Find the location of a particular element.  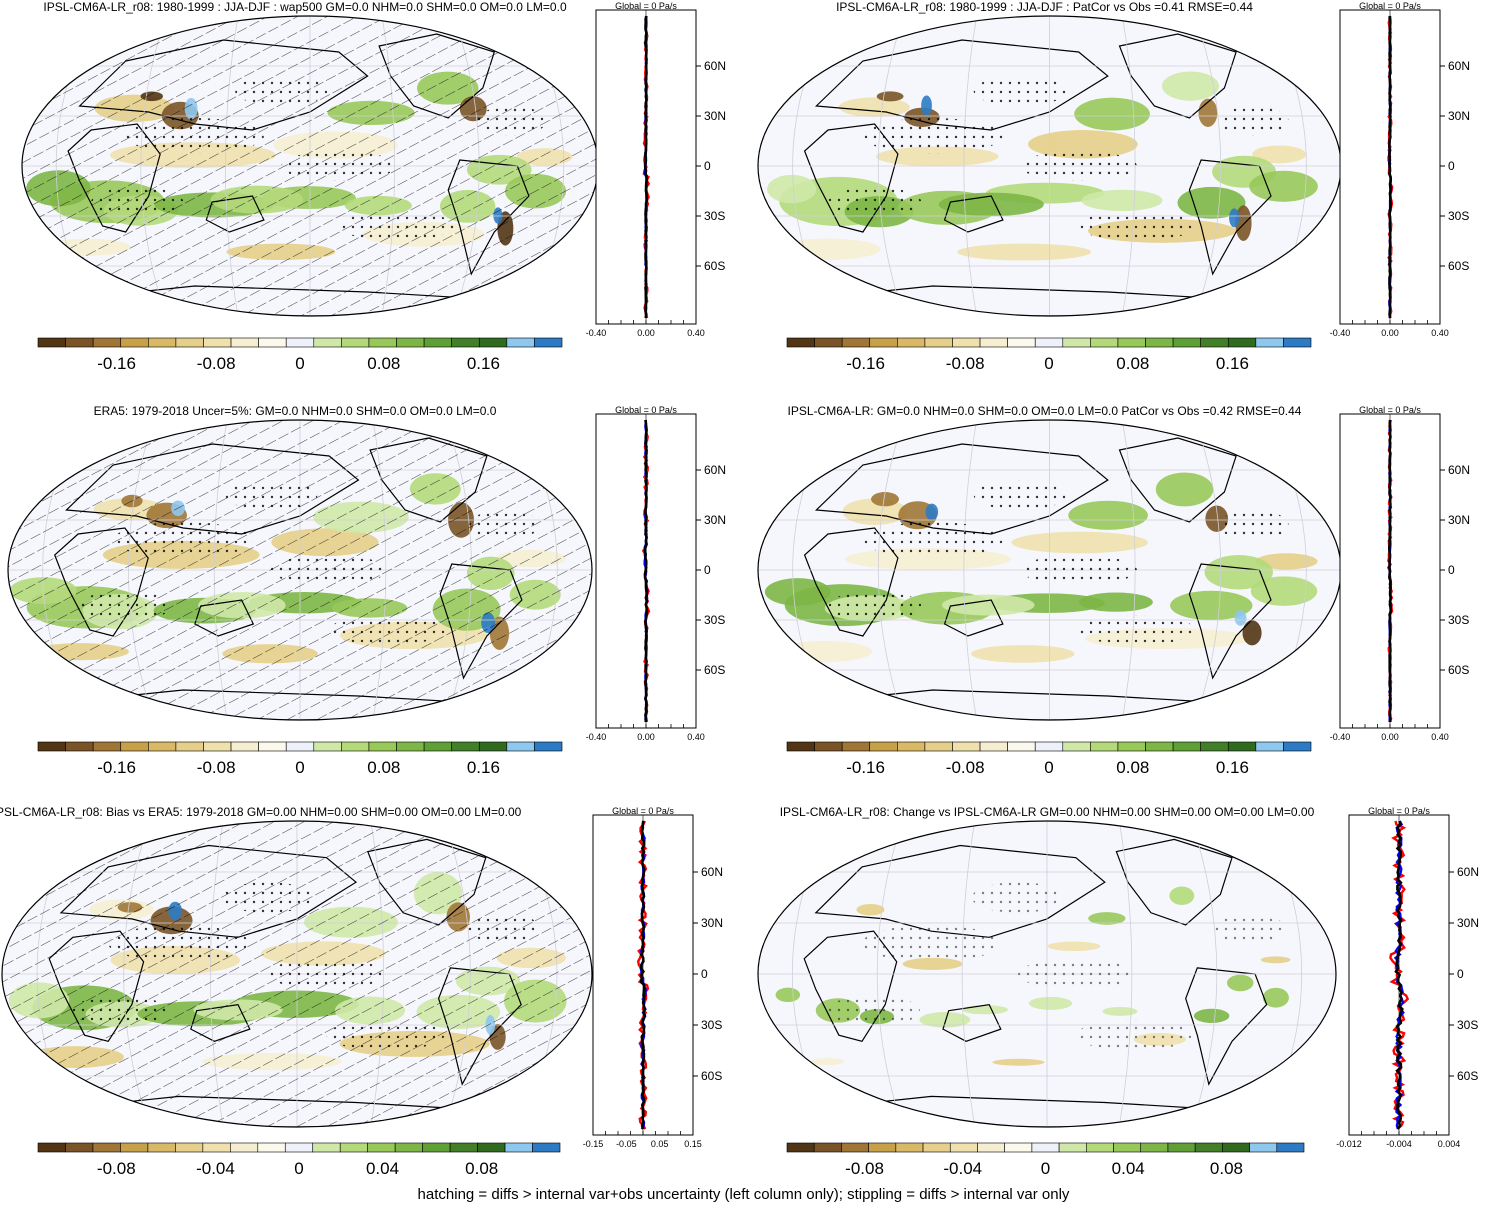

colorbar-tick-label: 0.04 is located at coordinates (1128, 1168).